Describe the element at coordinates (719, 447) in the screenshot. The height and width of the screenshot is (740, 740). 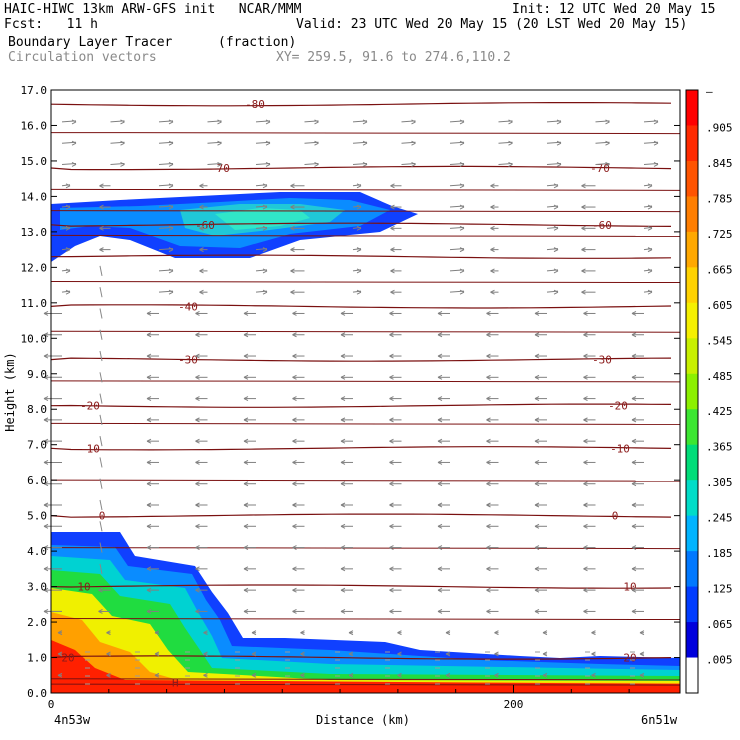
I see `colorbar-label: .365` at that location.